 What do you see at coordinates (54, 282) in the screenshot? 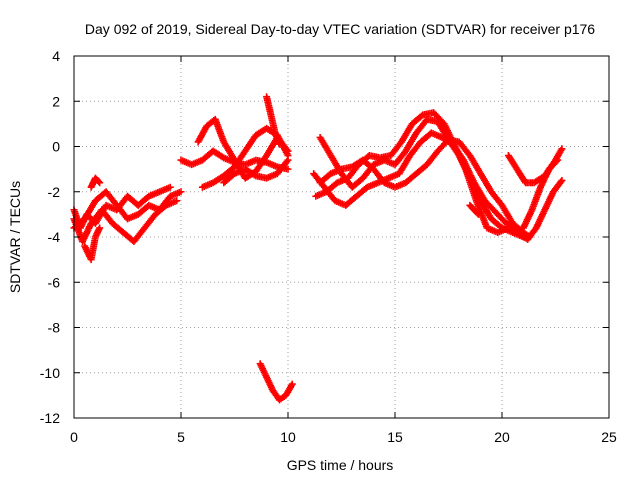
I see `y-tick-label: -6` at bounding box center [54, 282].